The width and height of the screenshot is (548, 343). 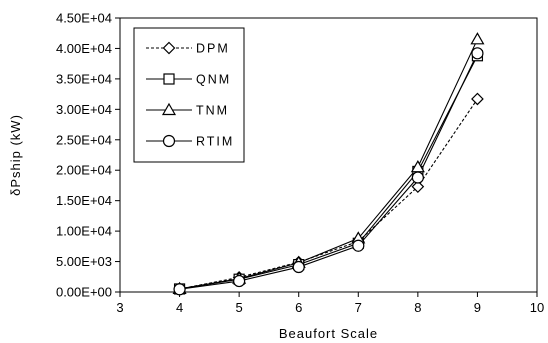 What do you see at coordinates (84, 109) in the screenshot?
I see `y-tick-label: 3.00E+04` at bounding box center [84, 109].